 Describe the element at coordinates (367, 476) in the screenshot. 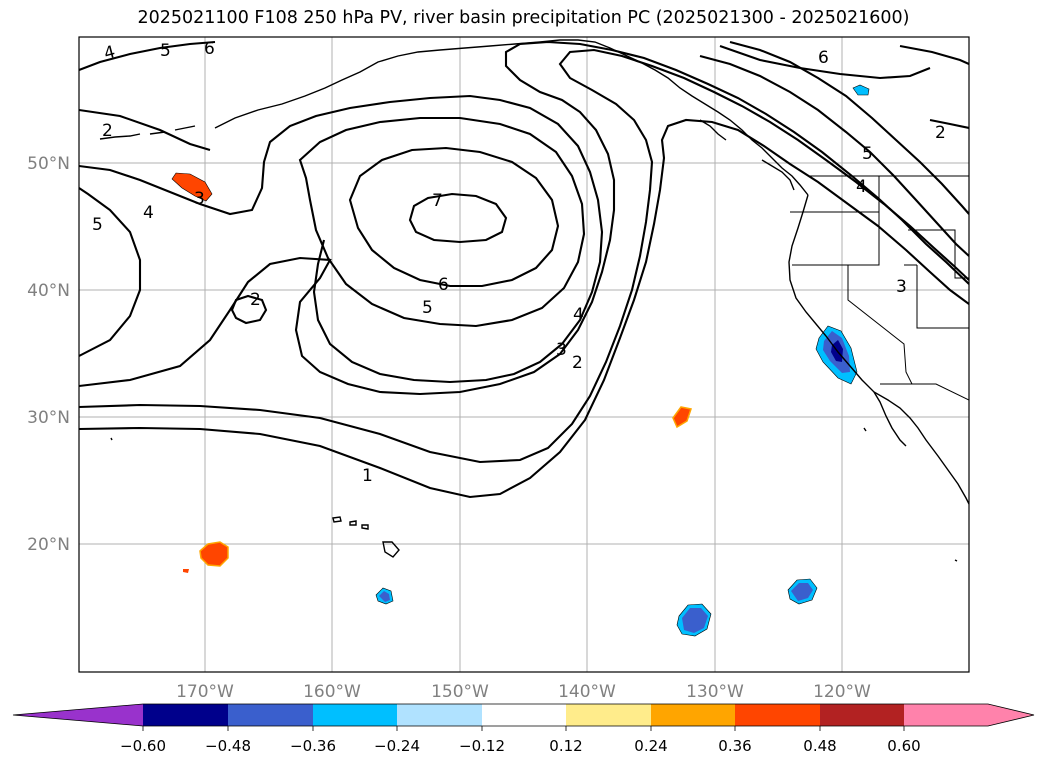

I see `contour-label: 1` at that location.